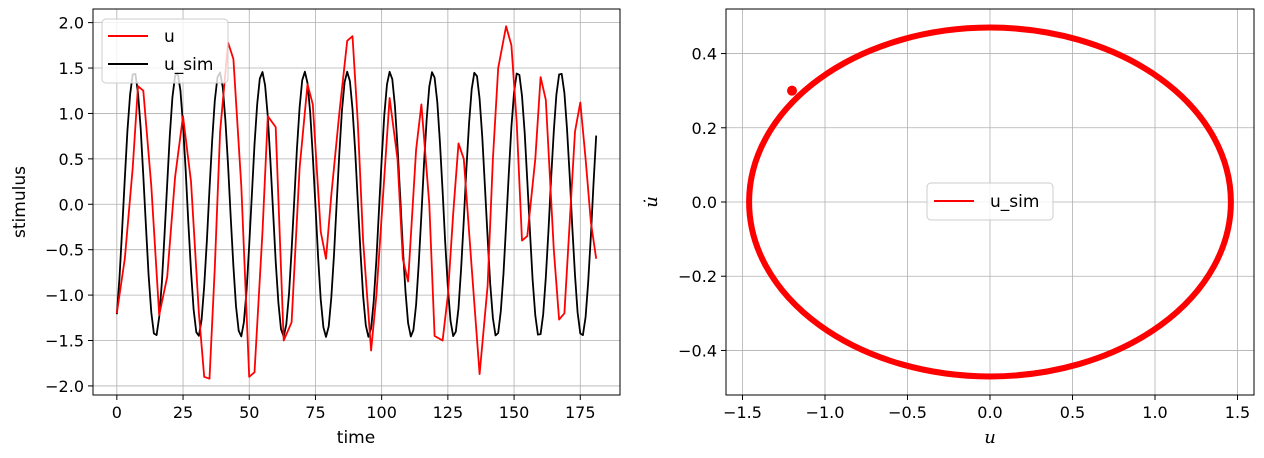 The width and height of the screenshot is (1264, 458). Describe the element at coordinates (356, 438) in the screenshot. I see `left-xlabel: time` at that location.